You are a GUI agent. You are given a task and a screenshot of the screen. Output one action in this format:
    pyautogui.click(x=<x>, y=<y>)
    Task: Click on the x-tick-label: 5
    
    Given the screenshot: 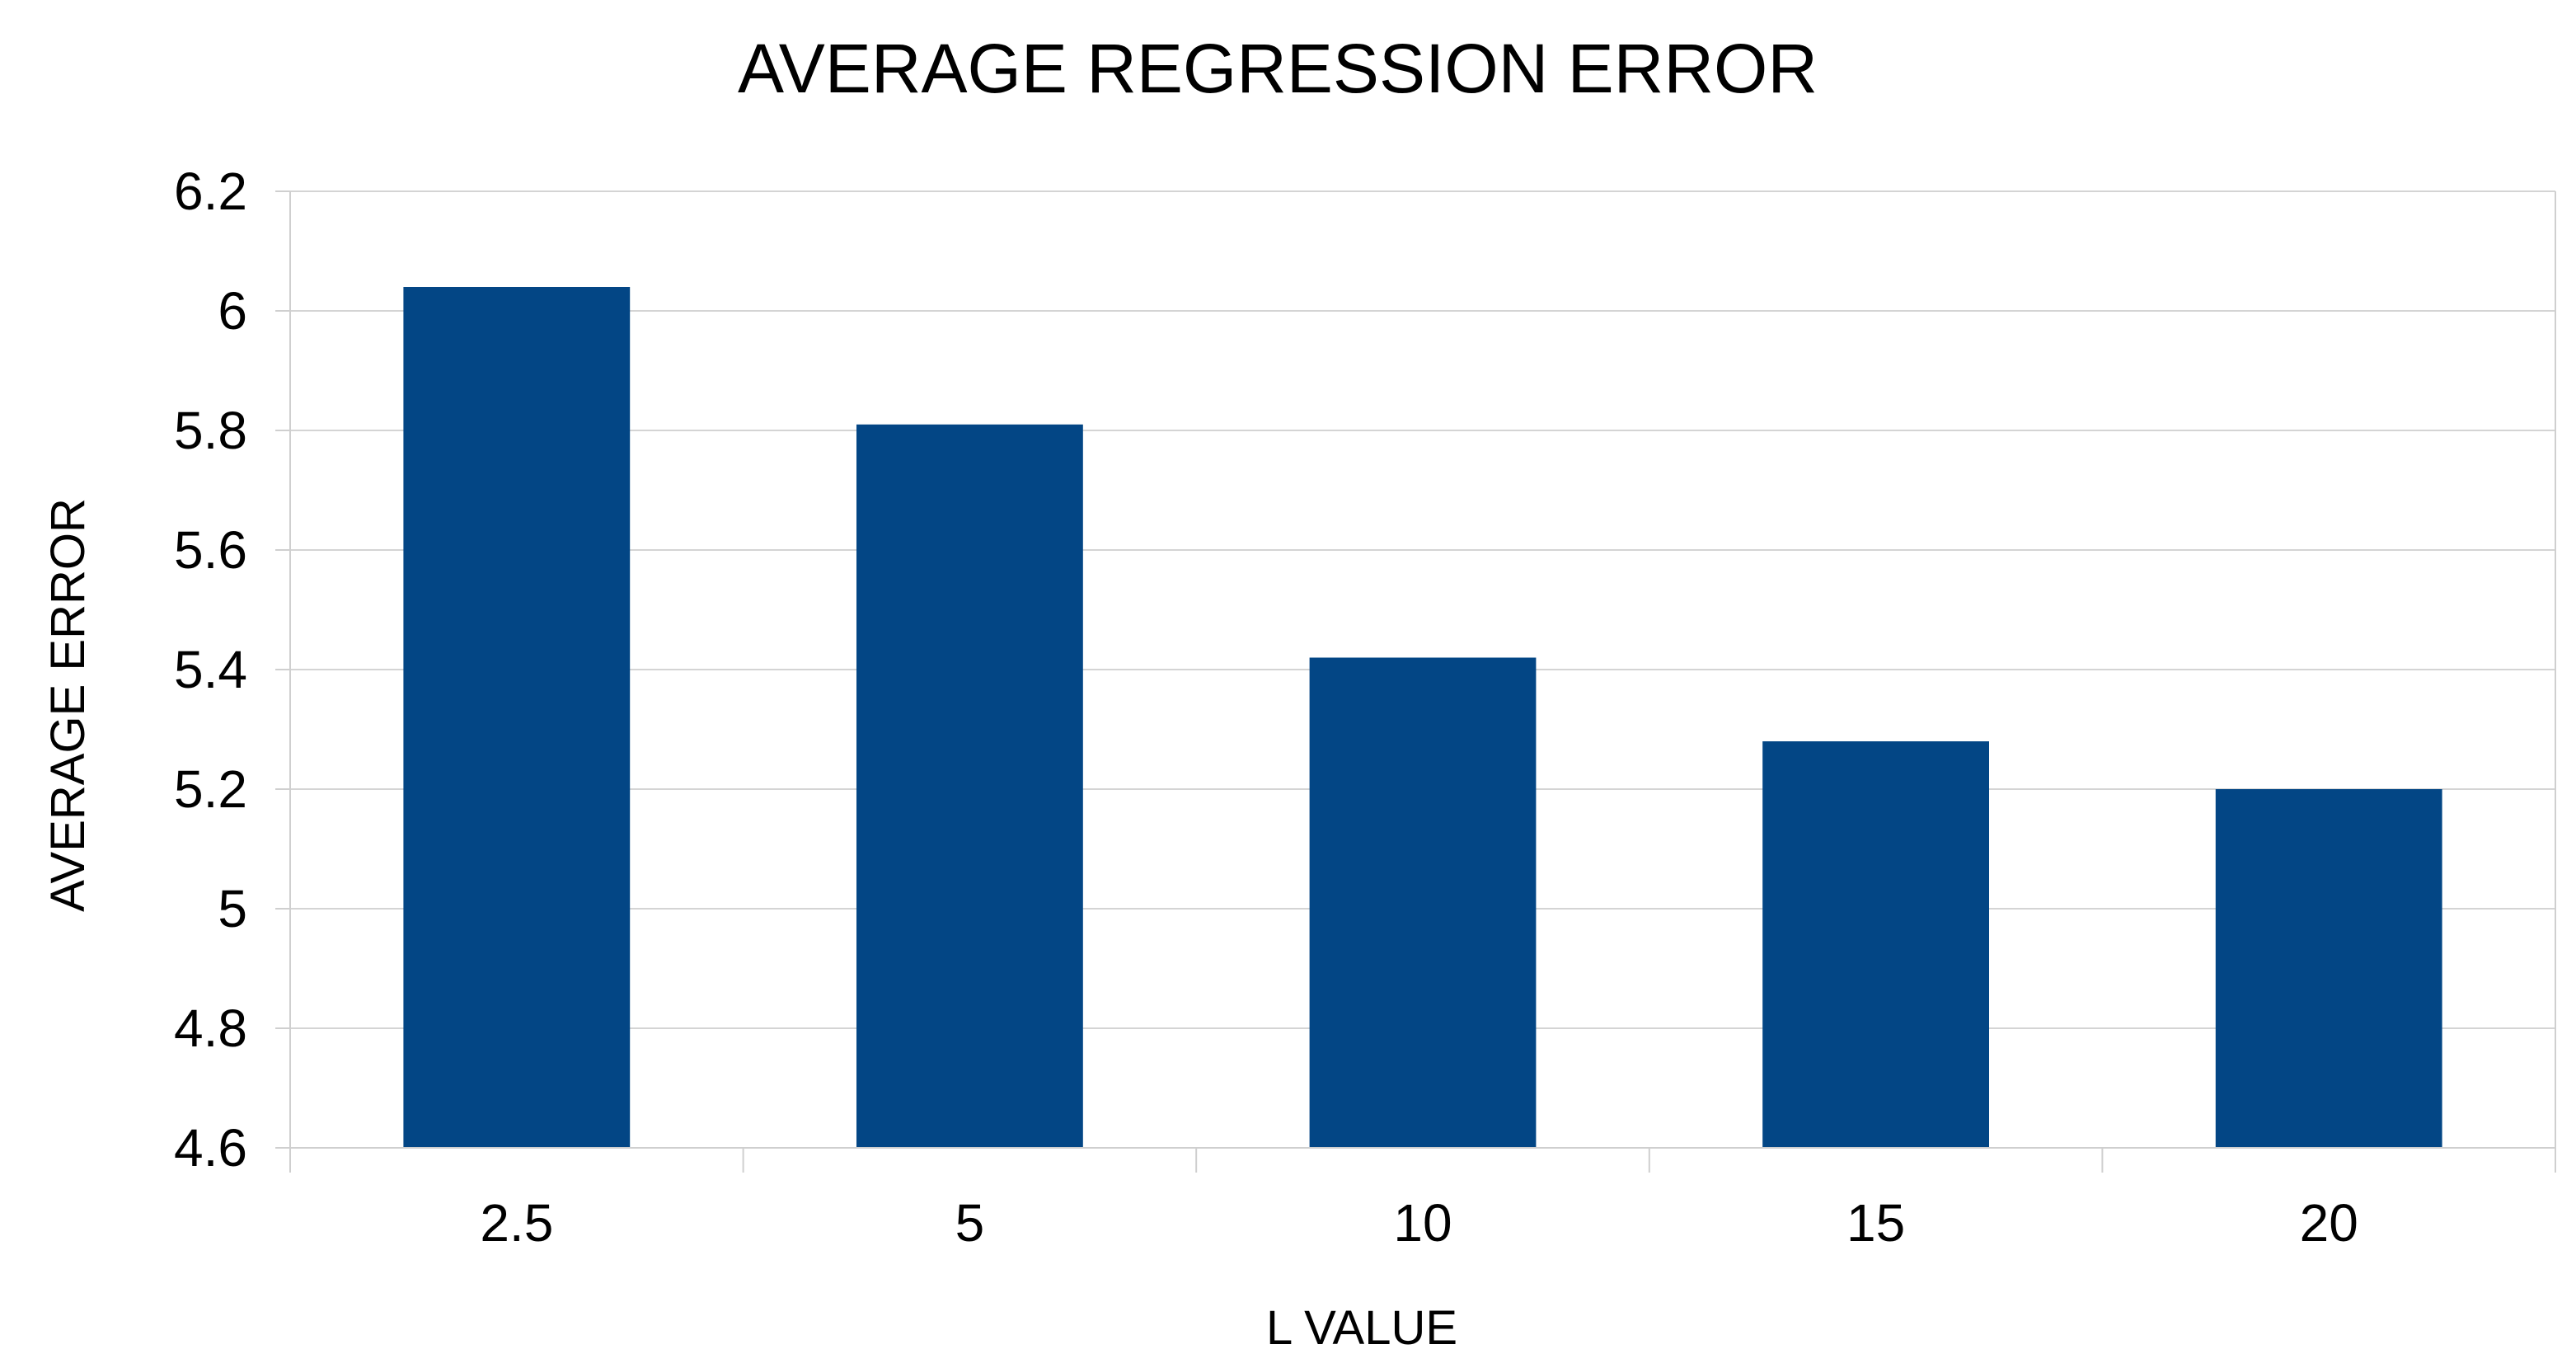 What is the action you would take?
    pyautogui.click(x=970, y=1223)
    